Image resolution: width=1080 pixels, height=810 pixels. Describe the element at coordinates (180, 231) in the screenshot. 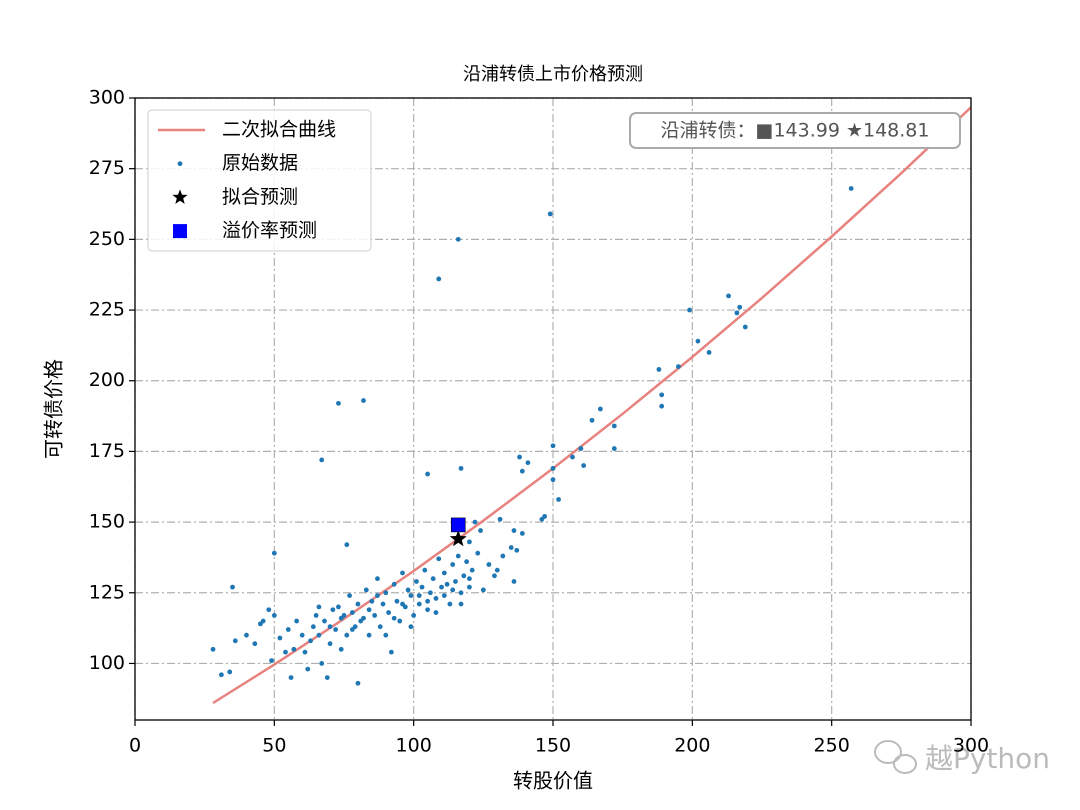

I see `legend-swatch` at that location.